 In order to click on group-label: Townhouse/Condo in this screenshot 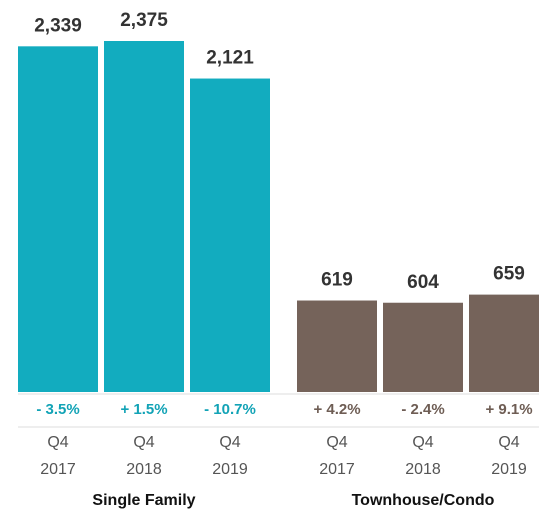, I will do `click(423, 500)`.